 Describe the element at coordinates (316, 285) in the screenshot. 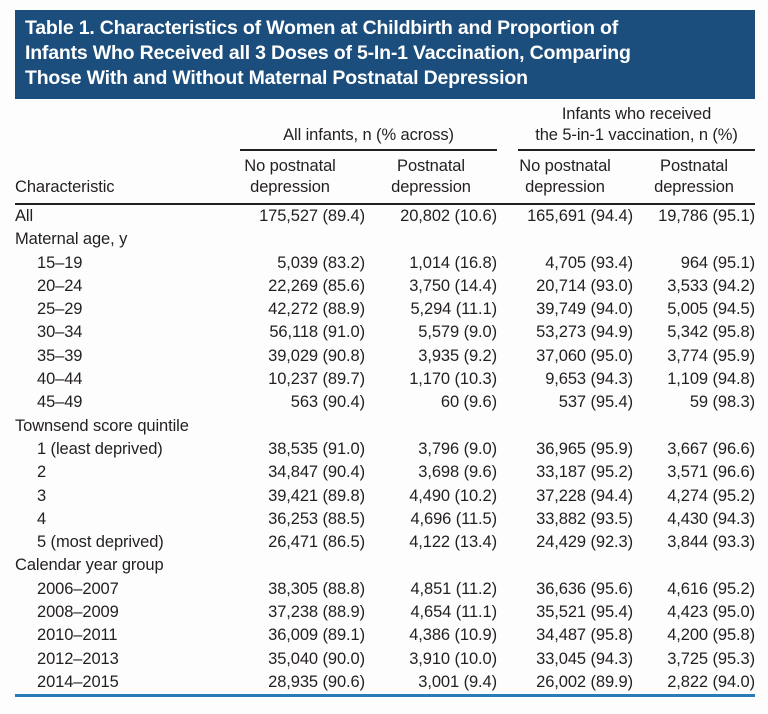

I see `cell-value: 22,269 (85.6)` at that location.